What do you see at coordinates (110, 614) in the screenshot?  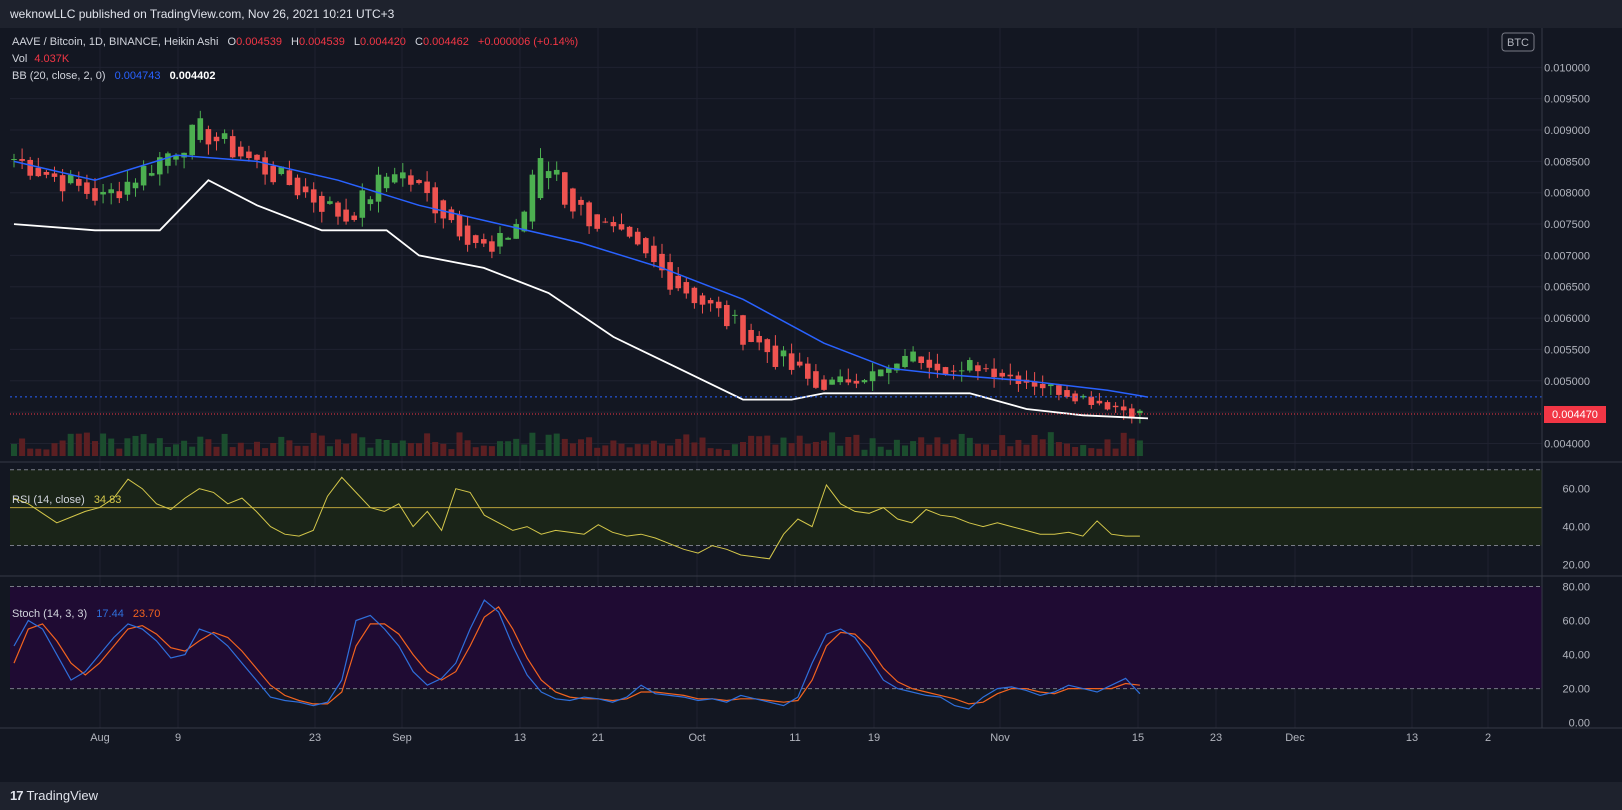 I see `stoch-k-value: 17.44` at bounding box center [110, 614].